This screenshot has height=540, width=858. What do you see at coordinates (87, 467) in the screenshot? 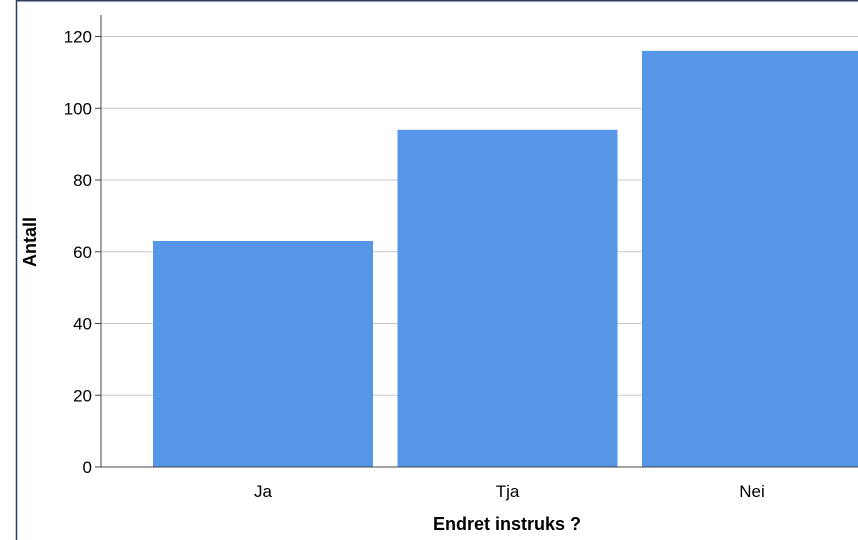
I see `y-tick-label: 0` at bounding box center [87, 467].